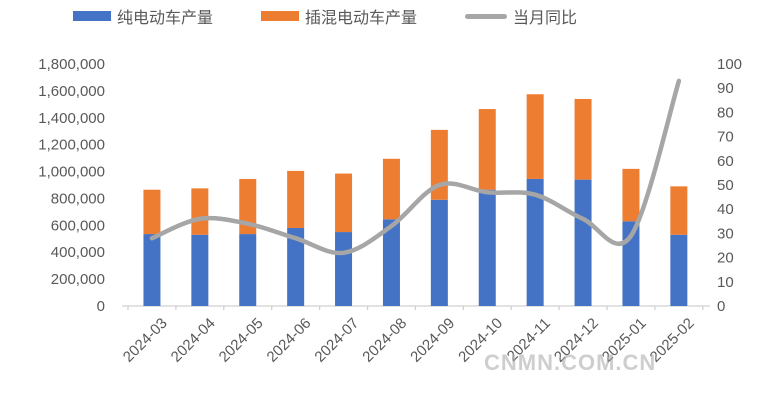 The image size is (782, 406). I want to click on left-axis-tick-label: 1,000,000, so click(71, 172).